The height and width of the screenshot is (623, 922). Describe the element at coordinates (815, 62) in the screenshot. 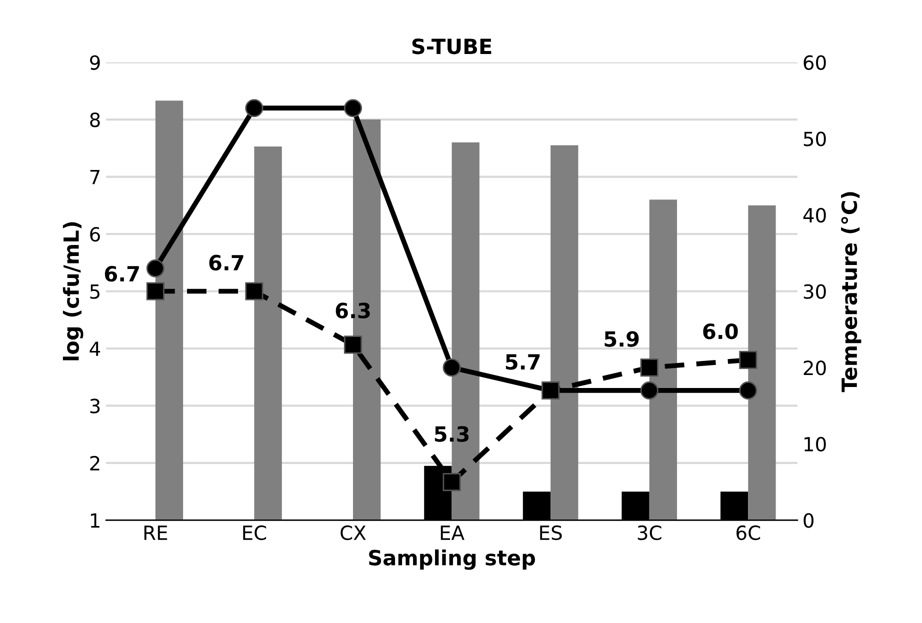

I see `y2-tick-label: 60` at that location.